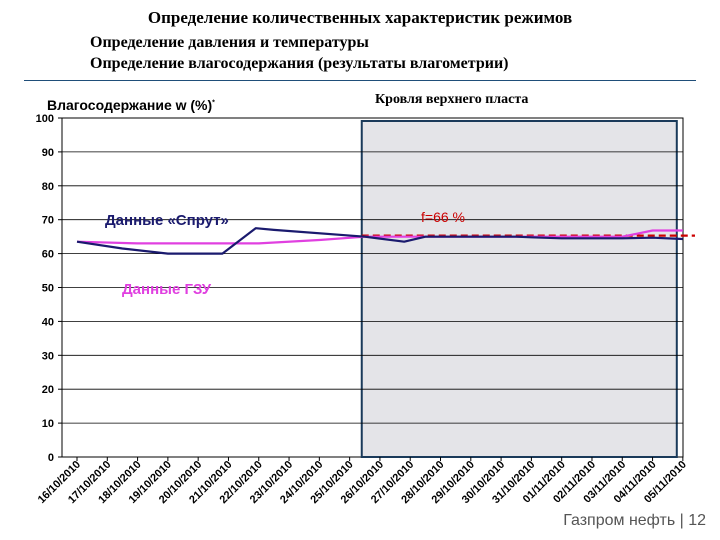  What do you see at coordinates (48, 322) in the screenshot?
I see `y-tick-label: 40` at bounding box center [48, 322].